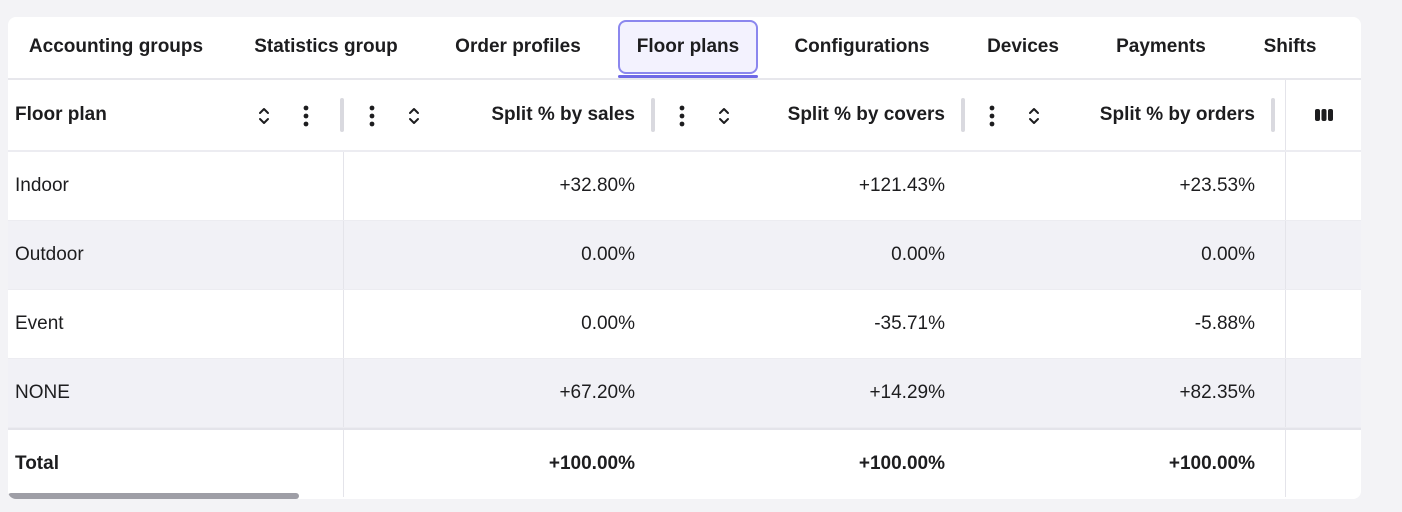  I want to click on sales-header-controls, so click(393, 116).